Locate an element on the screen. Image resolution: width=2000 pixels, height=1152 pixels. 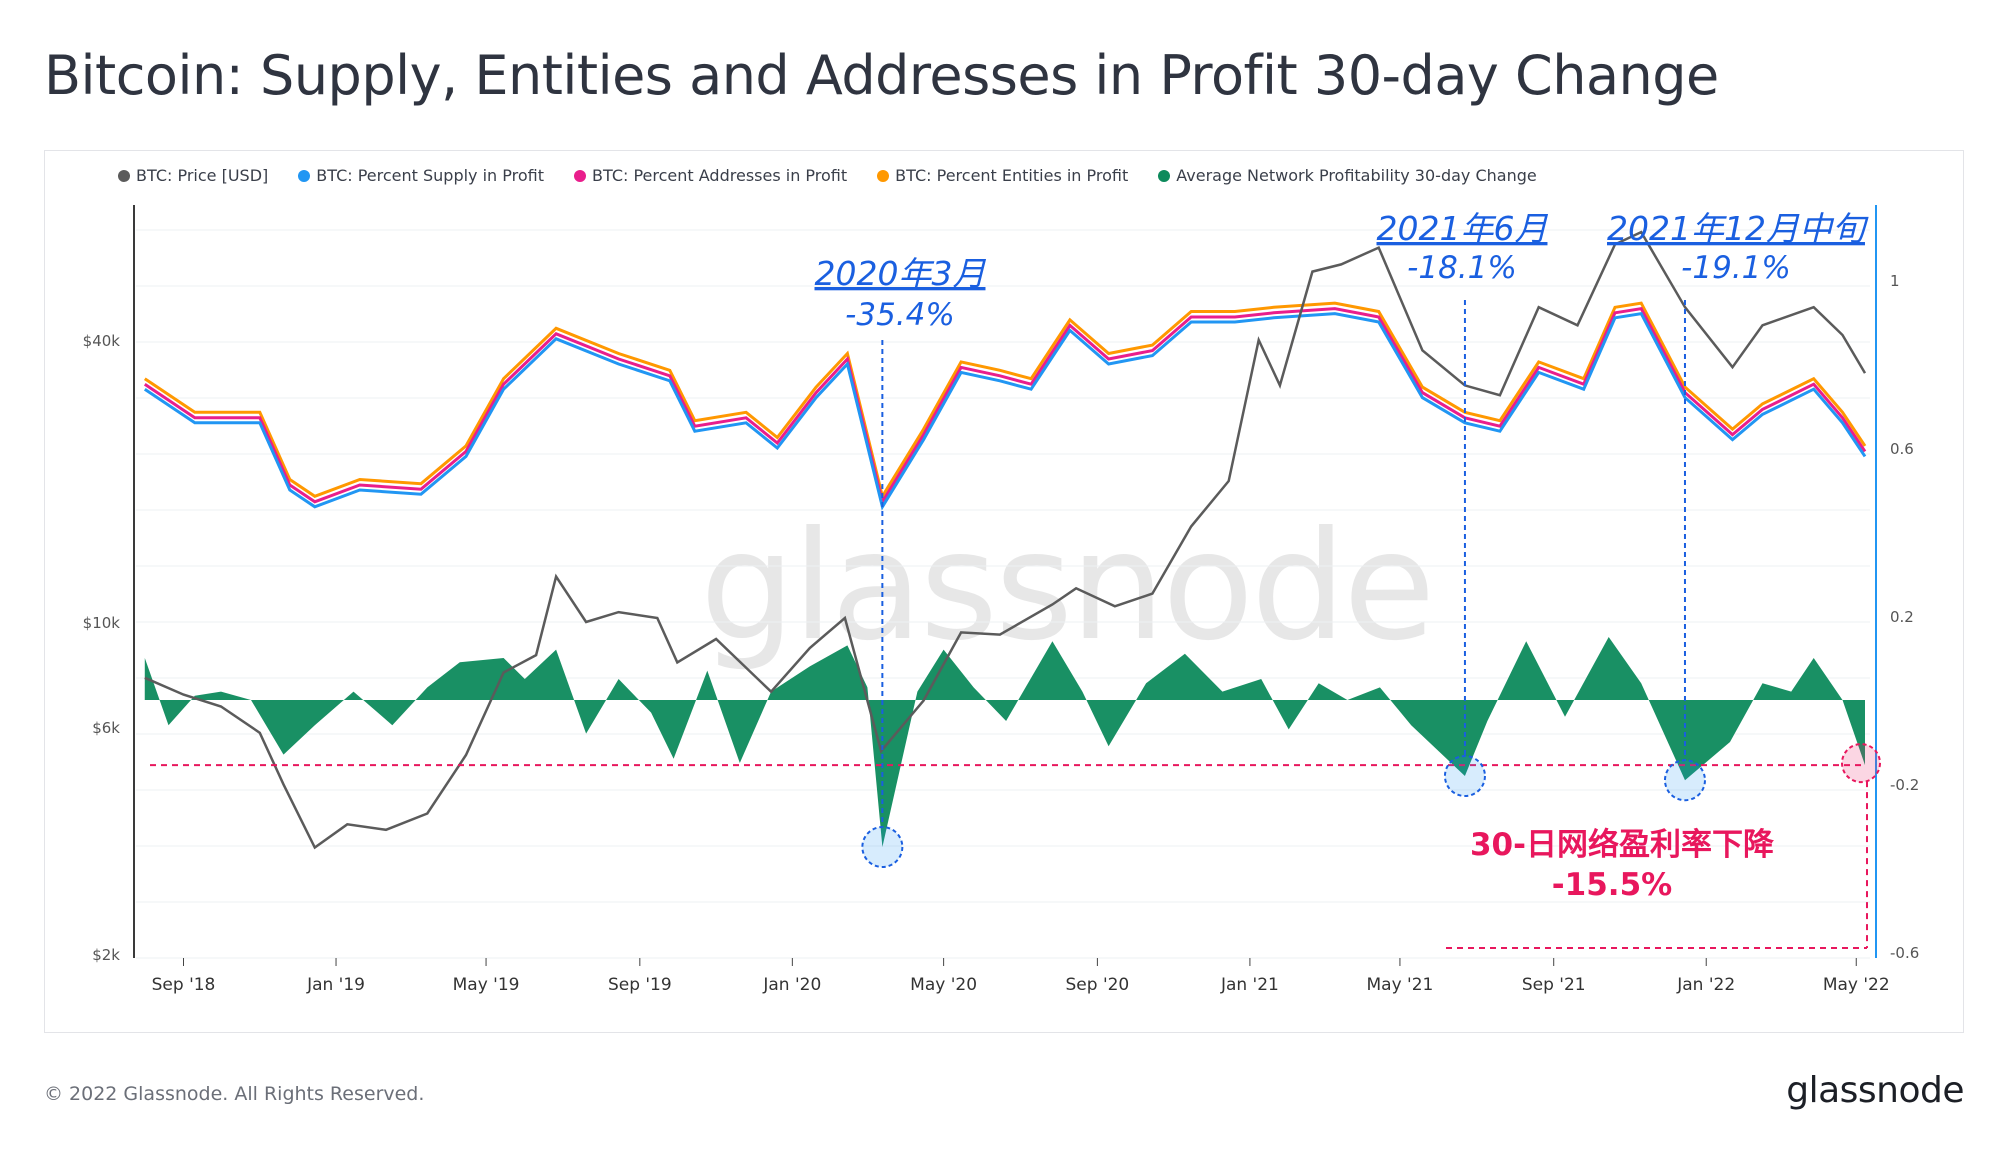
current-drop-label: 30-日网络盈利率下降 is located at coordinates (1622, 845).